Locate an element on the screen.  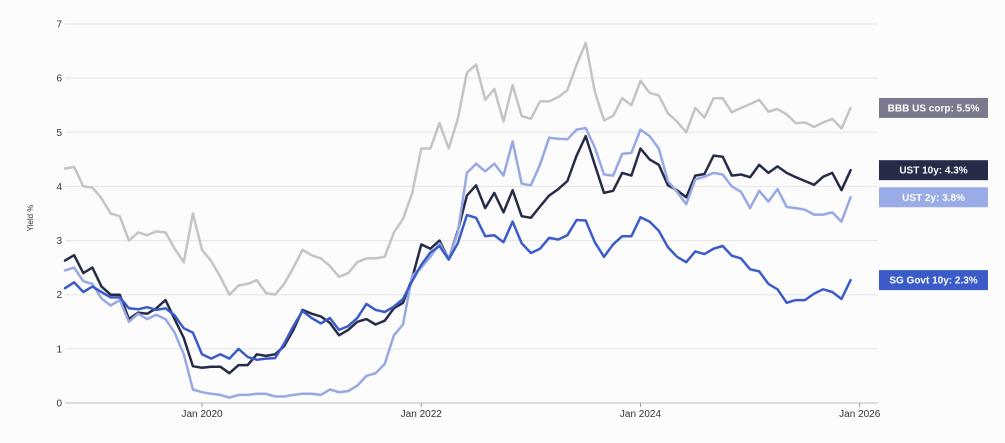
y-tick-label: 5 is located at coordinates (59, 133).